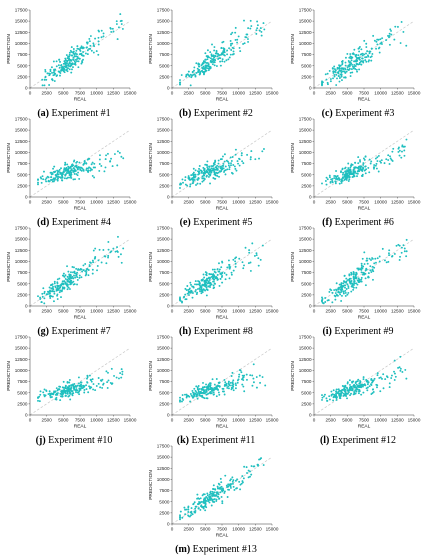 This screenshot has width=429, height=560. Describe the element at coordinates (306, 272) in the screenshot. I see `y-tick-label: 7500` at that location.